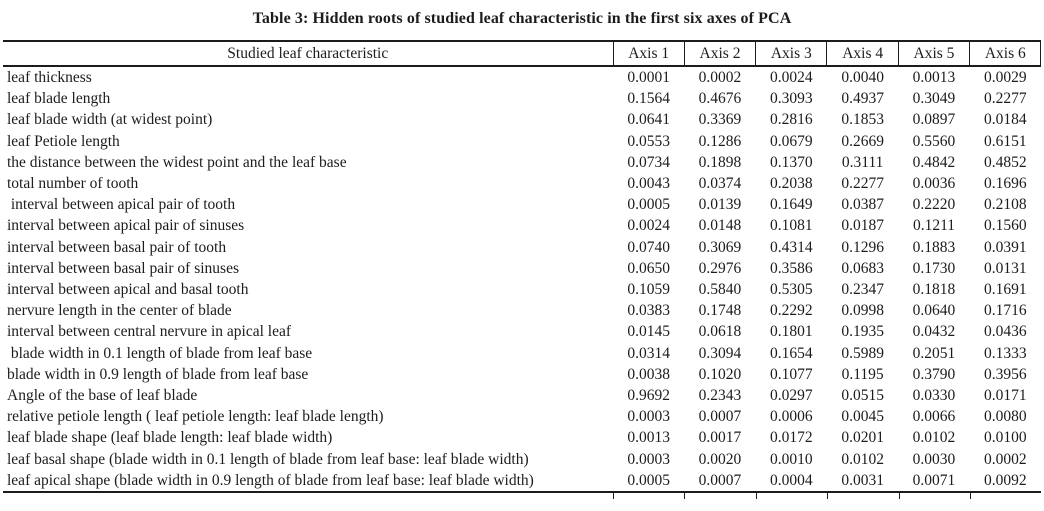 The height and width of the screenshot is (511, 1044). What do you see at coordinates (791, 141) in the screenshot?
I see `cell-value: 0.0679` at bounding box center [791, 141].